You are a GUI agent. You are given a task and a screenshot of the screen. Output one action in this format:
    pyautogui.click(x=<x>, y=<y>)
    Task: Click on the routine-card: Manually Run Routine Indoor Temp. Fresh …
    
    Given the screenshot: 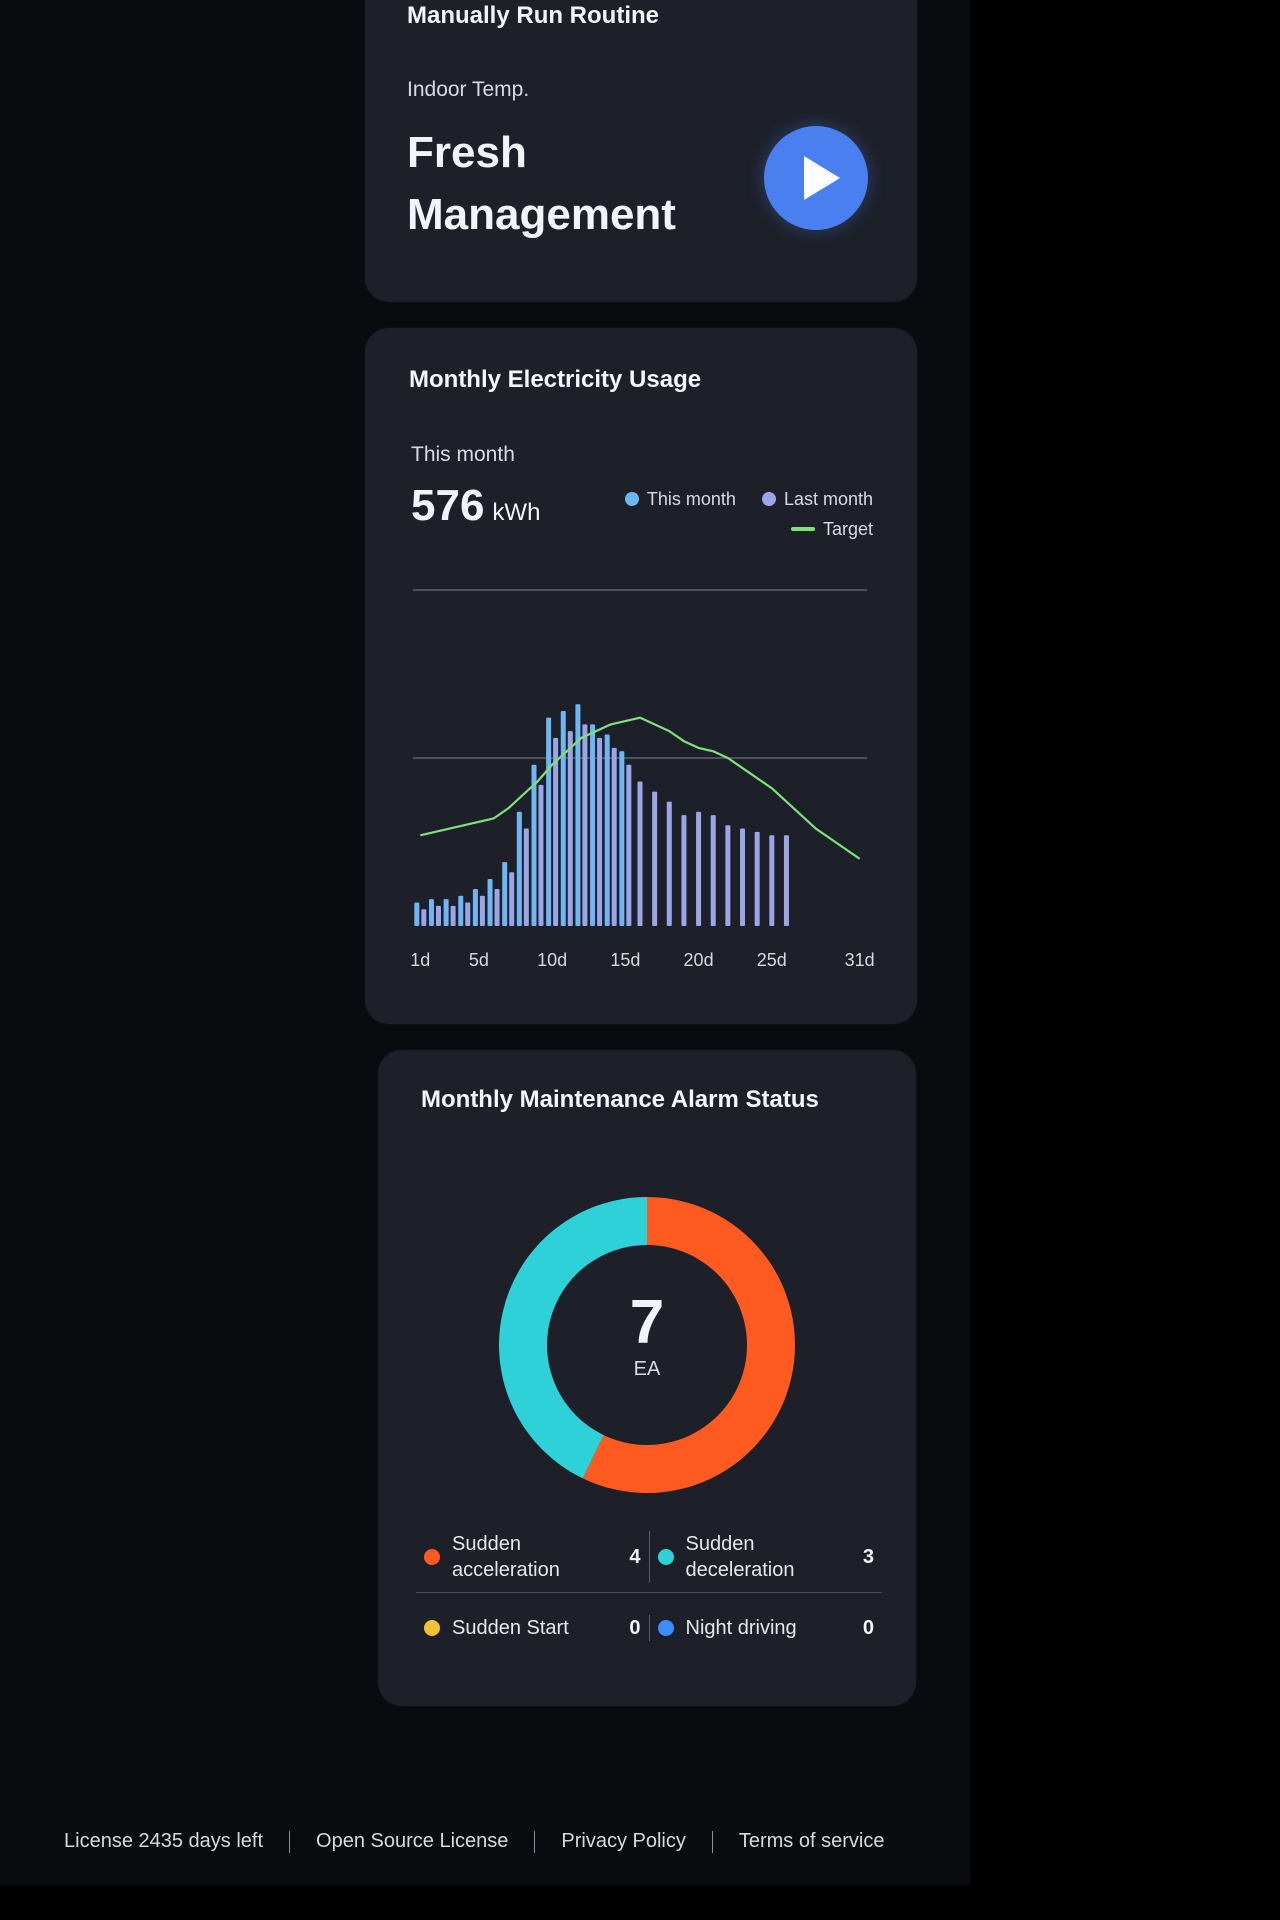 What is the action you would take?
    pyautogui.click(x=641, y=151)
    